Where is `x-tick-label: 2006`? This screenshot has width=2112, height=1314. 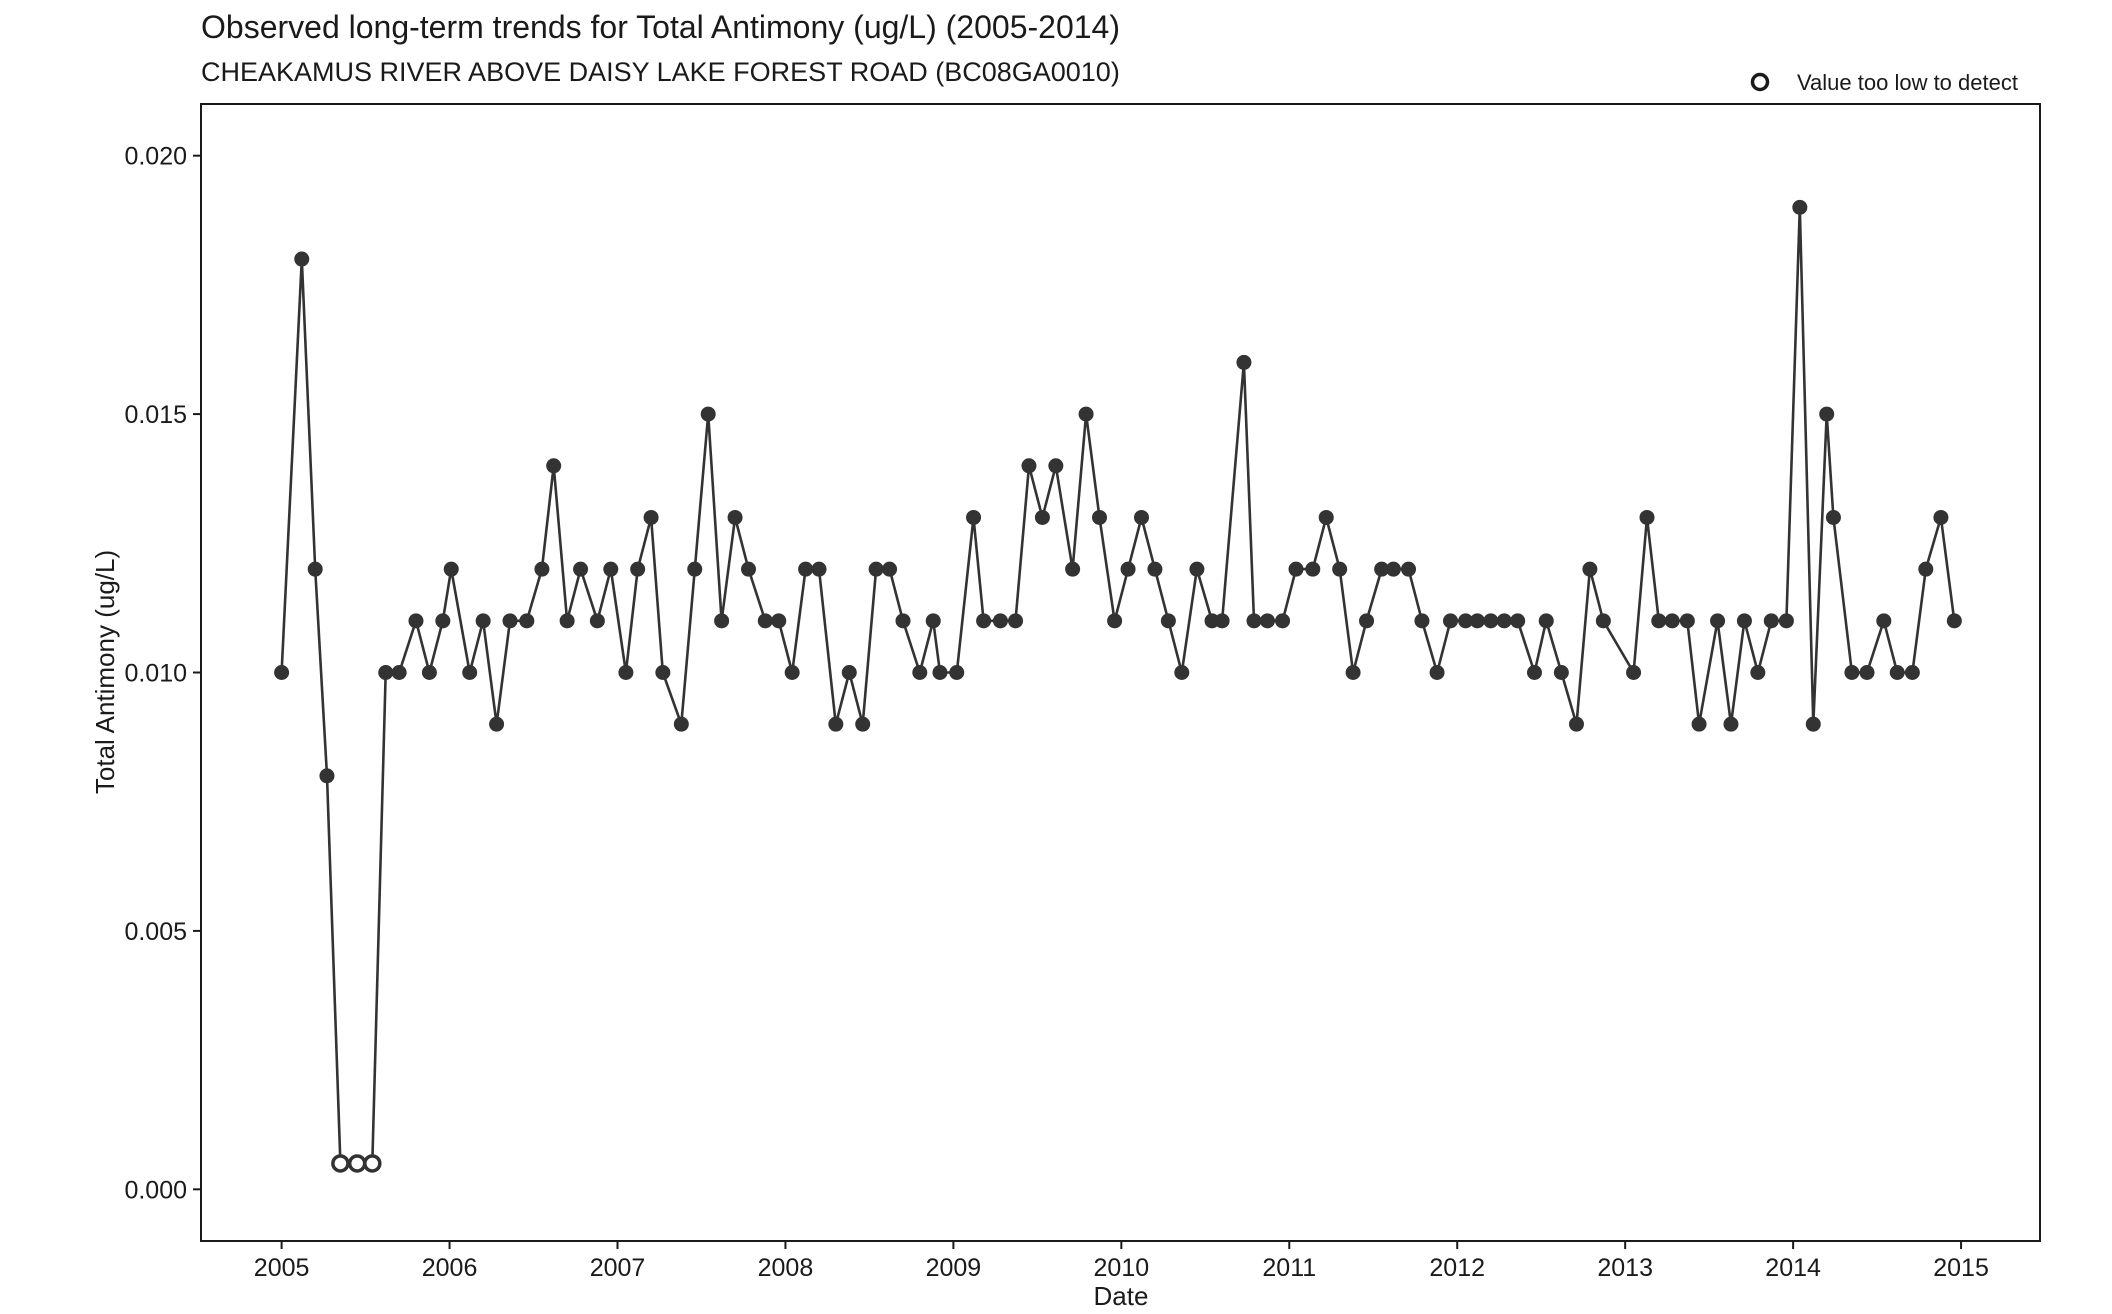
x-tick-label: 2006 is located at coordinates (450, 1268).